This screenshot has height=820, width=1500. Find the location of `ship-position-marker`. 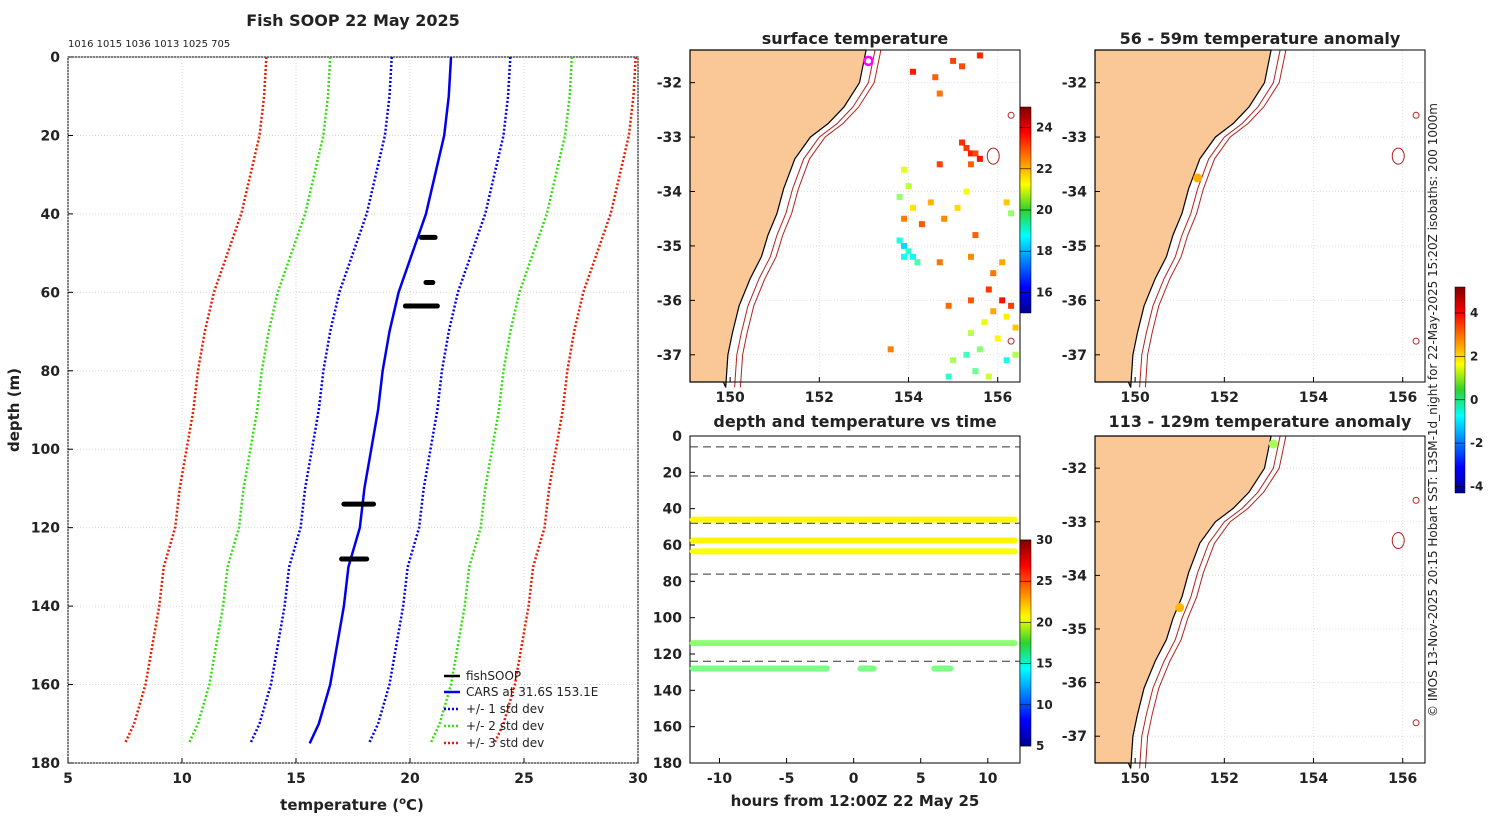

ship-position-marker is located at coordinates (868, 61).